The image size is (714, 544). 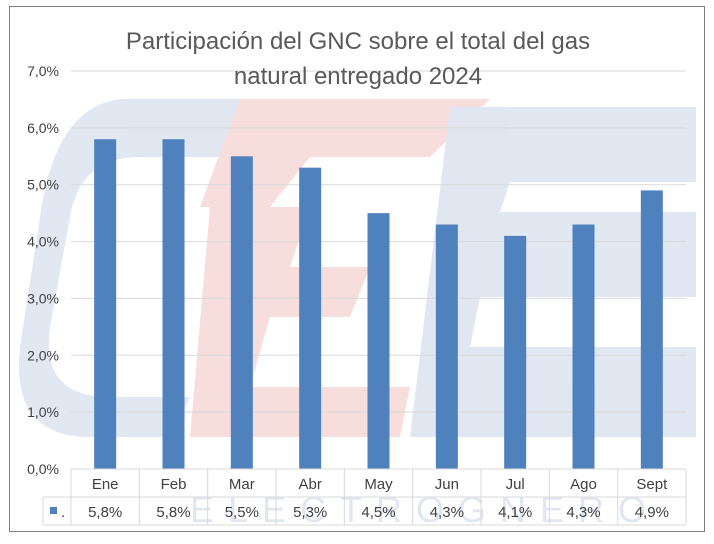 What do you see at coordinates (425, 509) in the screenshot?
I see `watermark-text: ELECTROGNERO` at bounding box center [425, 509].